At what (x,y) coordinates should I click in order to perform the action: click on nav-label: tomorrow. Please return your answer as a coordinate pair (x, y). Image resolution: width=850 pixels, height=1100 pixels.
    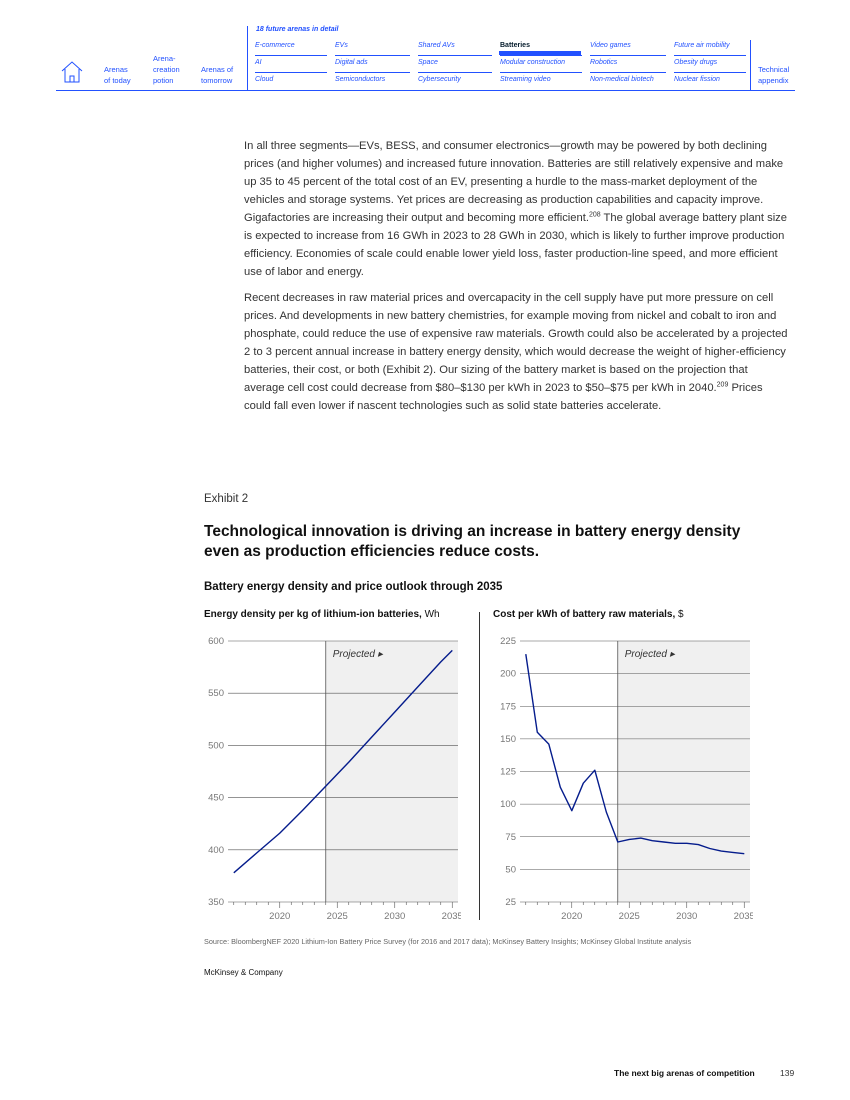
    Looking at the image, I should click on (217, 80).